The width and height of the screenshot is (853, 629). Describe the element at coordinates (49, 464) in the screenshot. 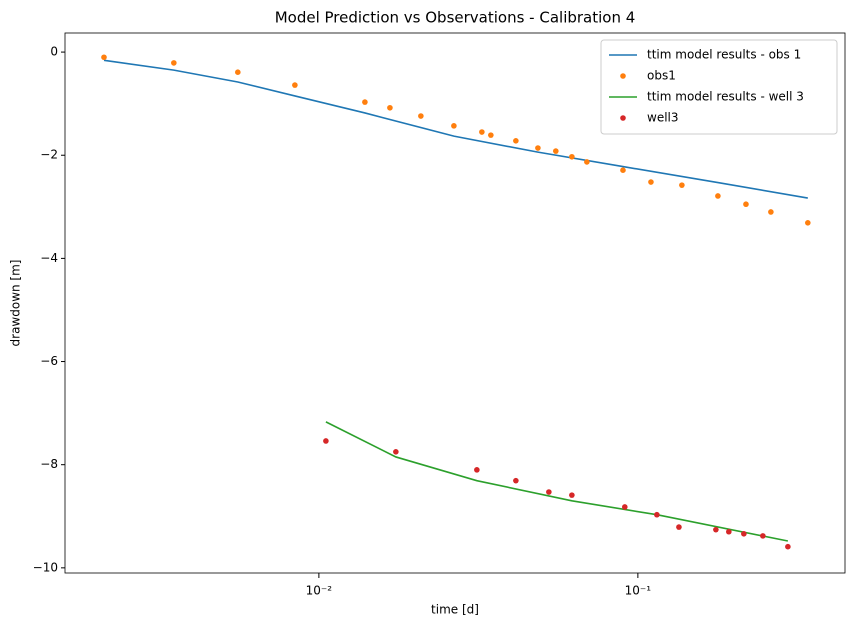

I see `y-tick-label: −8` at that location.